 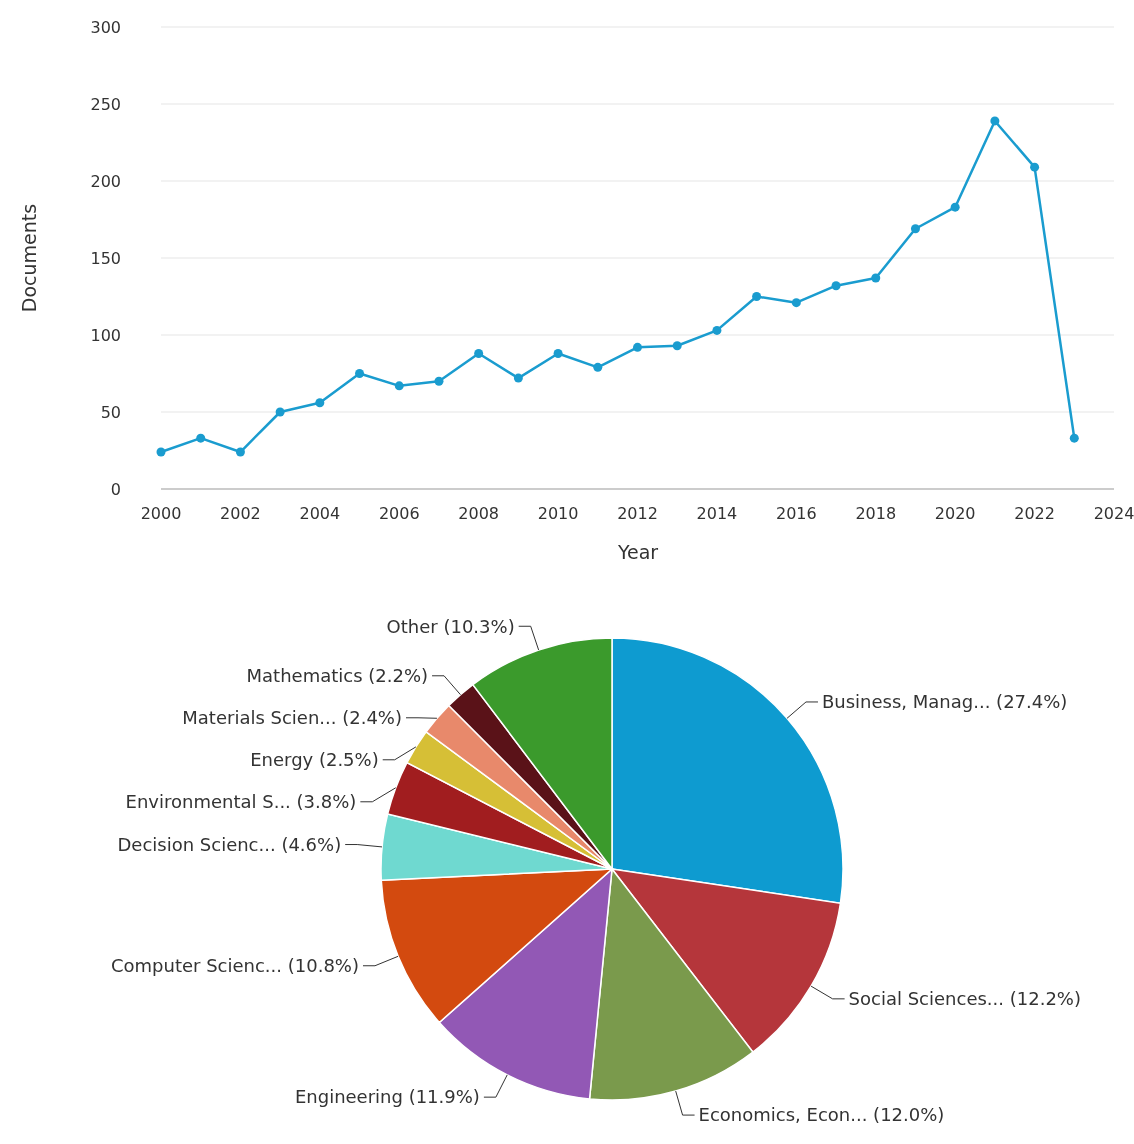 What do you see at coordinates (105, 104) in the screenshot?
I see `y-tick-label: 250` at bounding box center [105, 104].